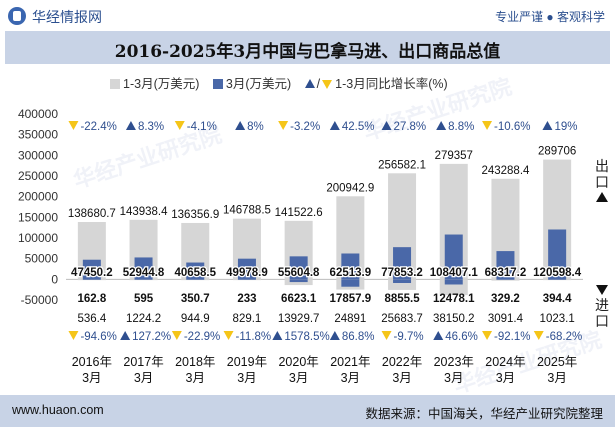 The image size is (615, 427). What do you see at coordinates (402, 165) in the screenshot?
I see `label-export-total: 256582.1` at bounding box center [402, 165].